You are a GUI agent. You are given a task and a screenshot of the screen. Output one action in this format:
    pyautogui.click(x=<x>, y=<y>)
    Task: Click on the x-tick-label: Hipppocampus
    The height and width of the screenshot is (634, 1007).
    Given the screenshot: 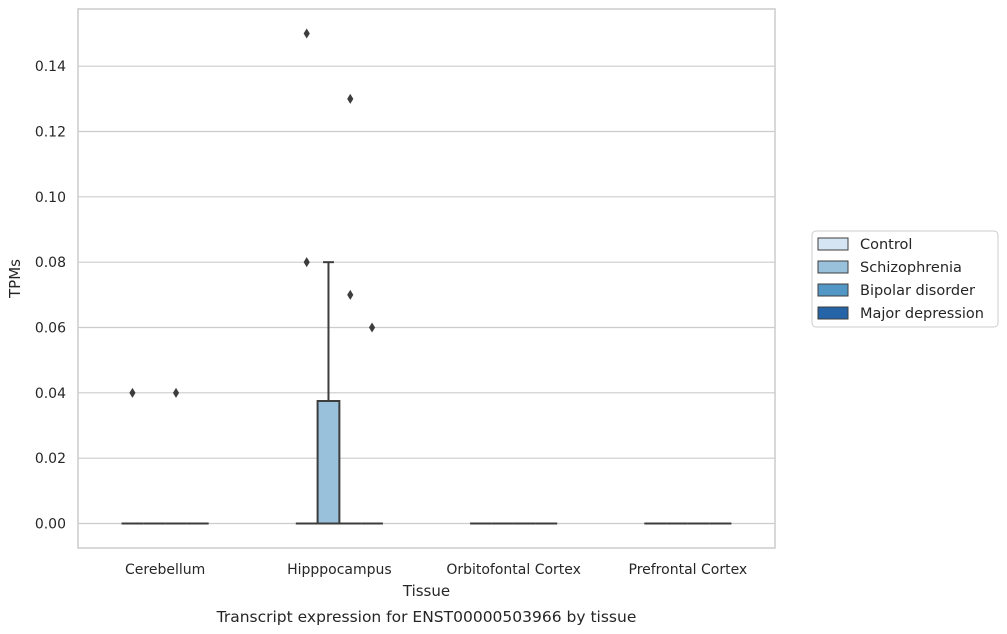 What is the action you would take?
    pyautogui.click(x=339, y=570)
    